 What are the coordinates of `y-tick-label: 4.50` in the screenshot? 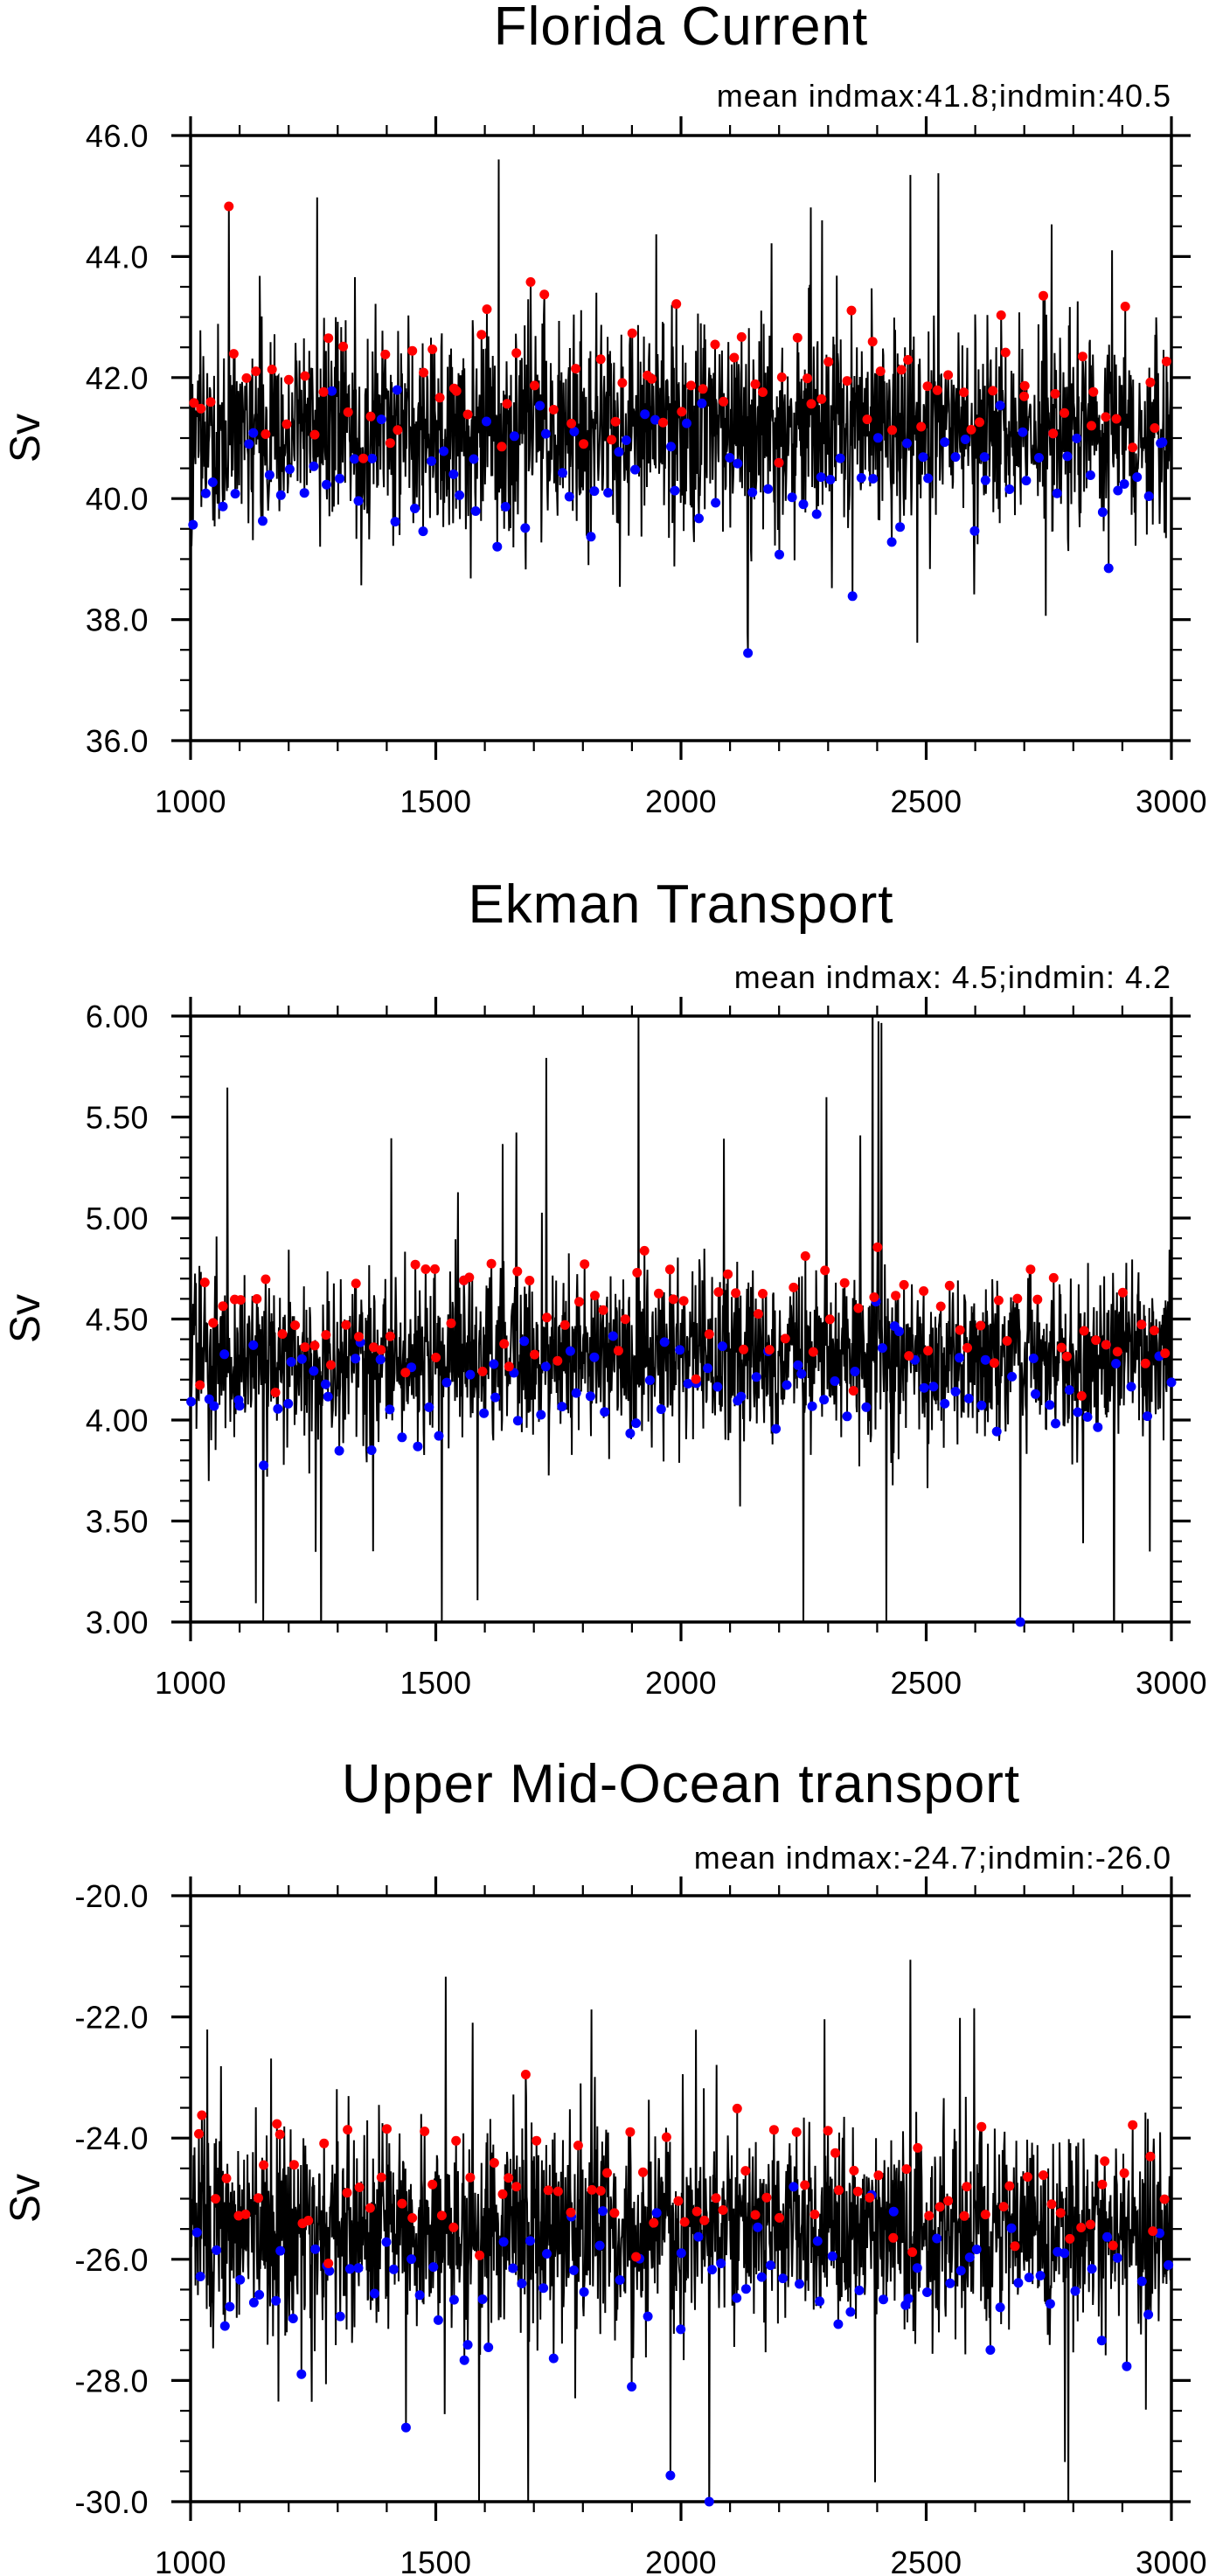 It's located at (117, 1320).